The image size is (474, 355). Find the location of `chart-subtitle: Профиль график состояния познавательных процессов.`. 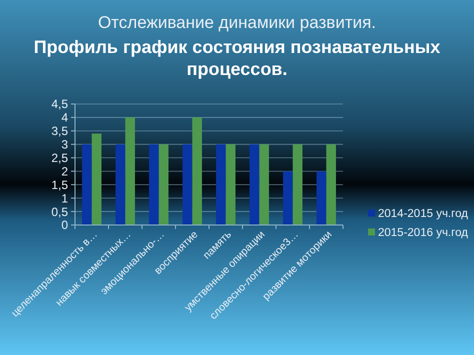

chart-subtitle: Профиль график состояния познавательных процессов. is located at coordinates (237, 58).